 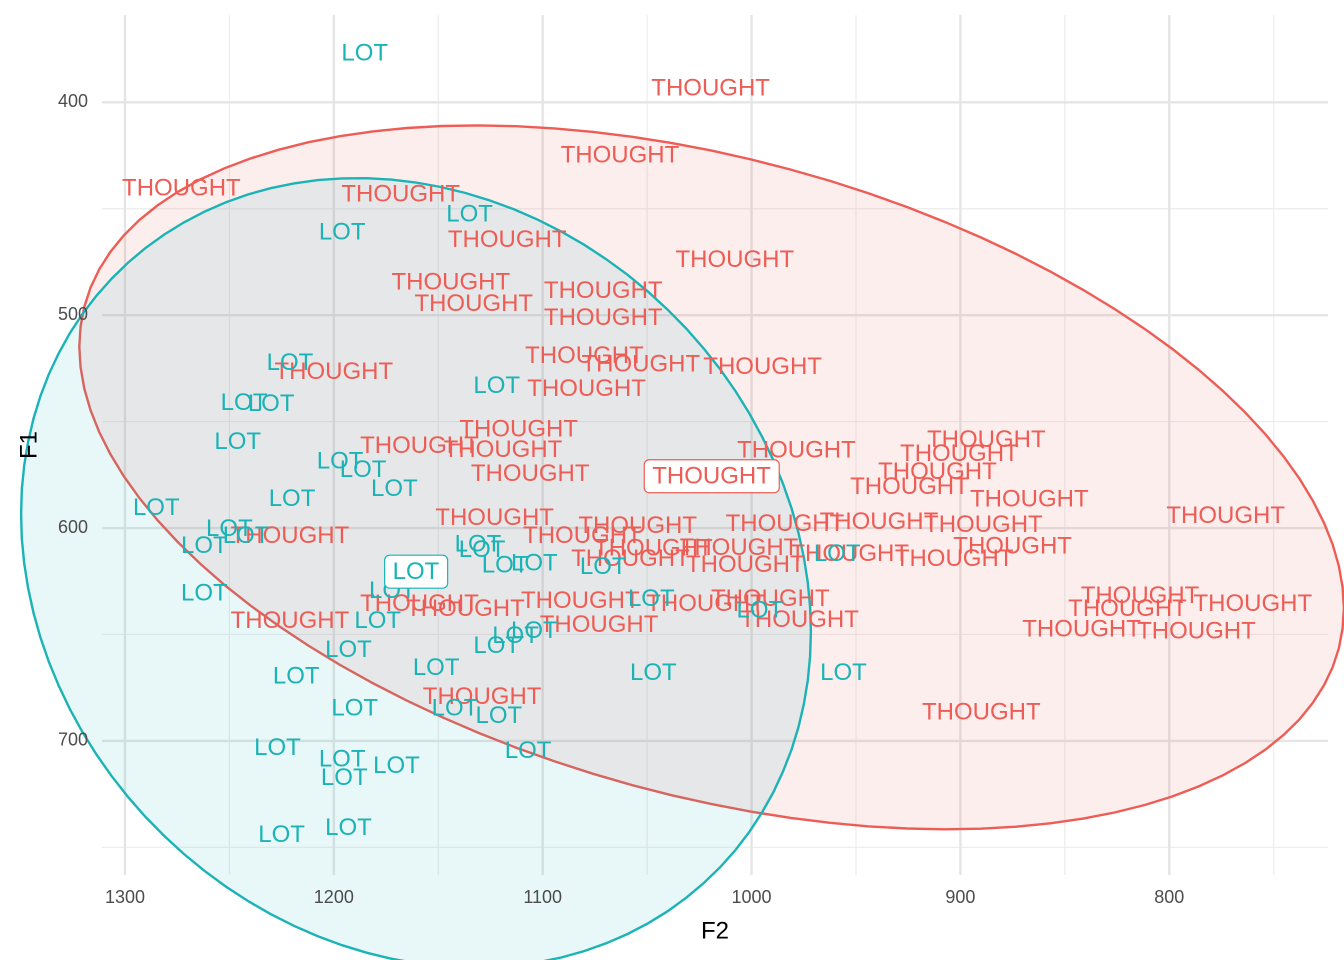 I want to click on y-tick-label: 400, so click(x=73, y=101).